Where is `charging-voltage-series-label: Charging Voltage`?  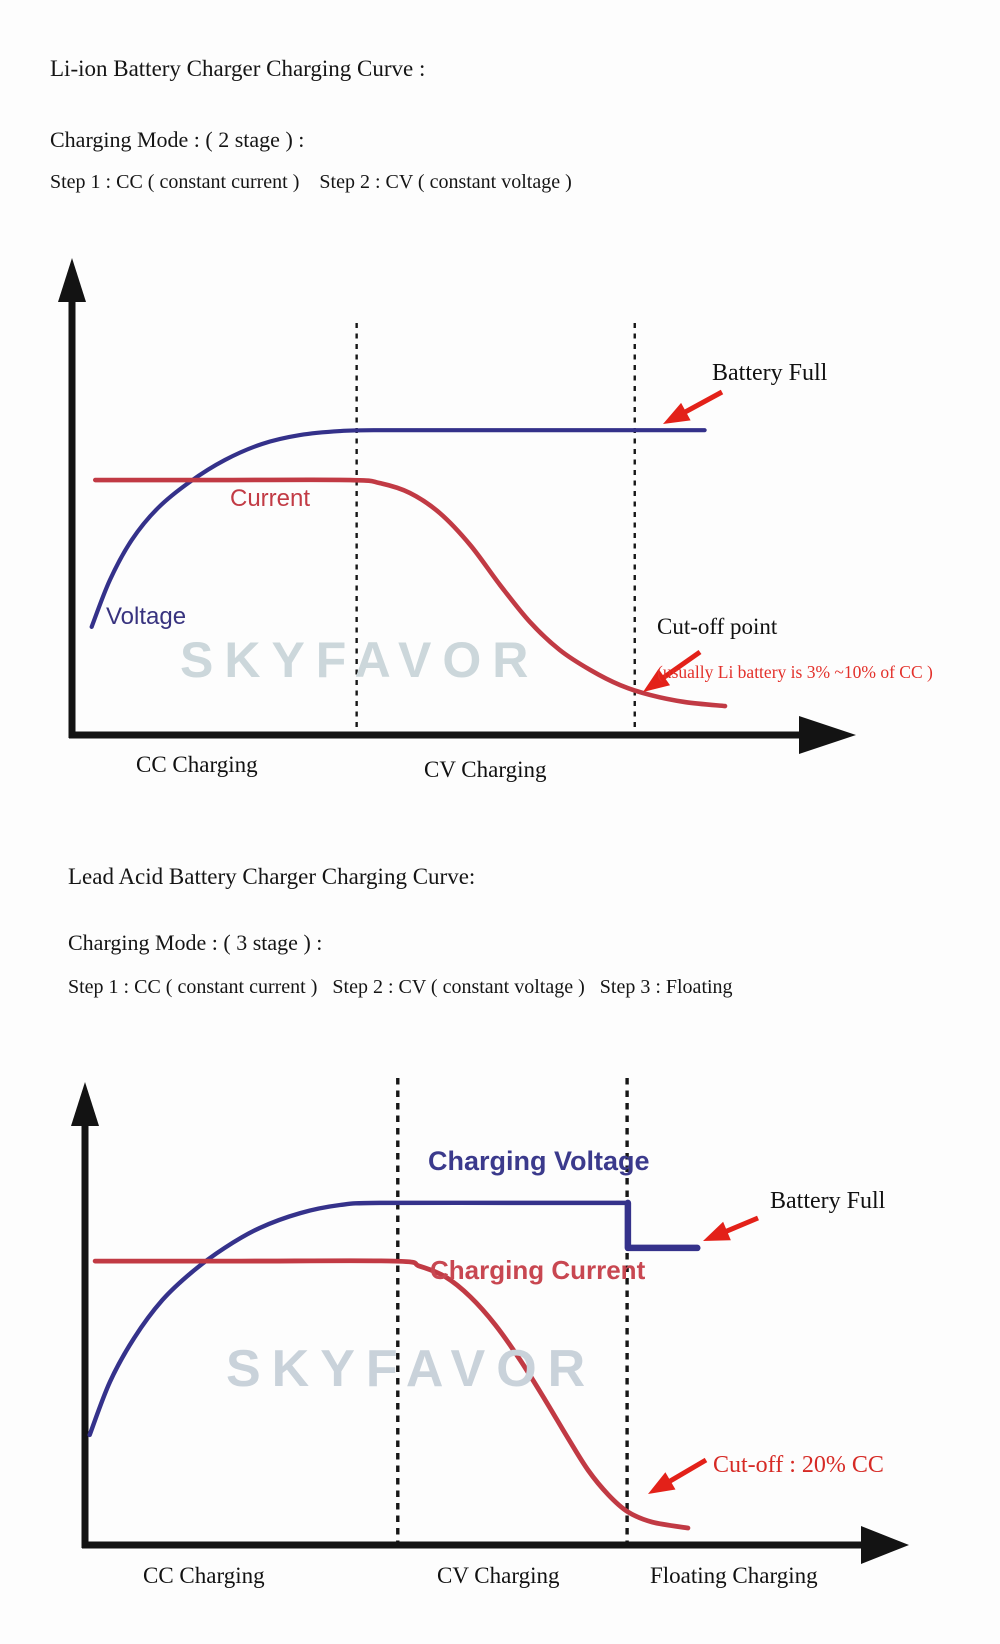
charging-voltage-series-label: Charging Voltage is located at coordinates (539, 1161).